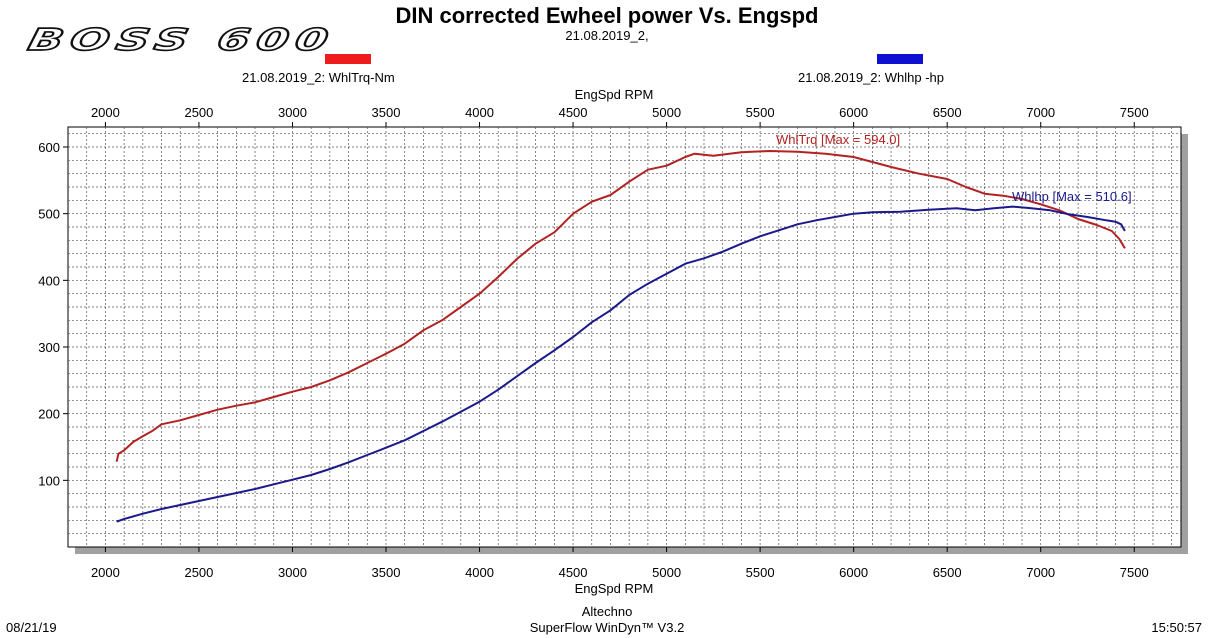  I want to click on x-tick-label-bottom: 6000, so click(853, 572).